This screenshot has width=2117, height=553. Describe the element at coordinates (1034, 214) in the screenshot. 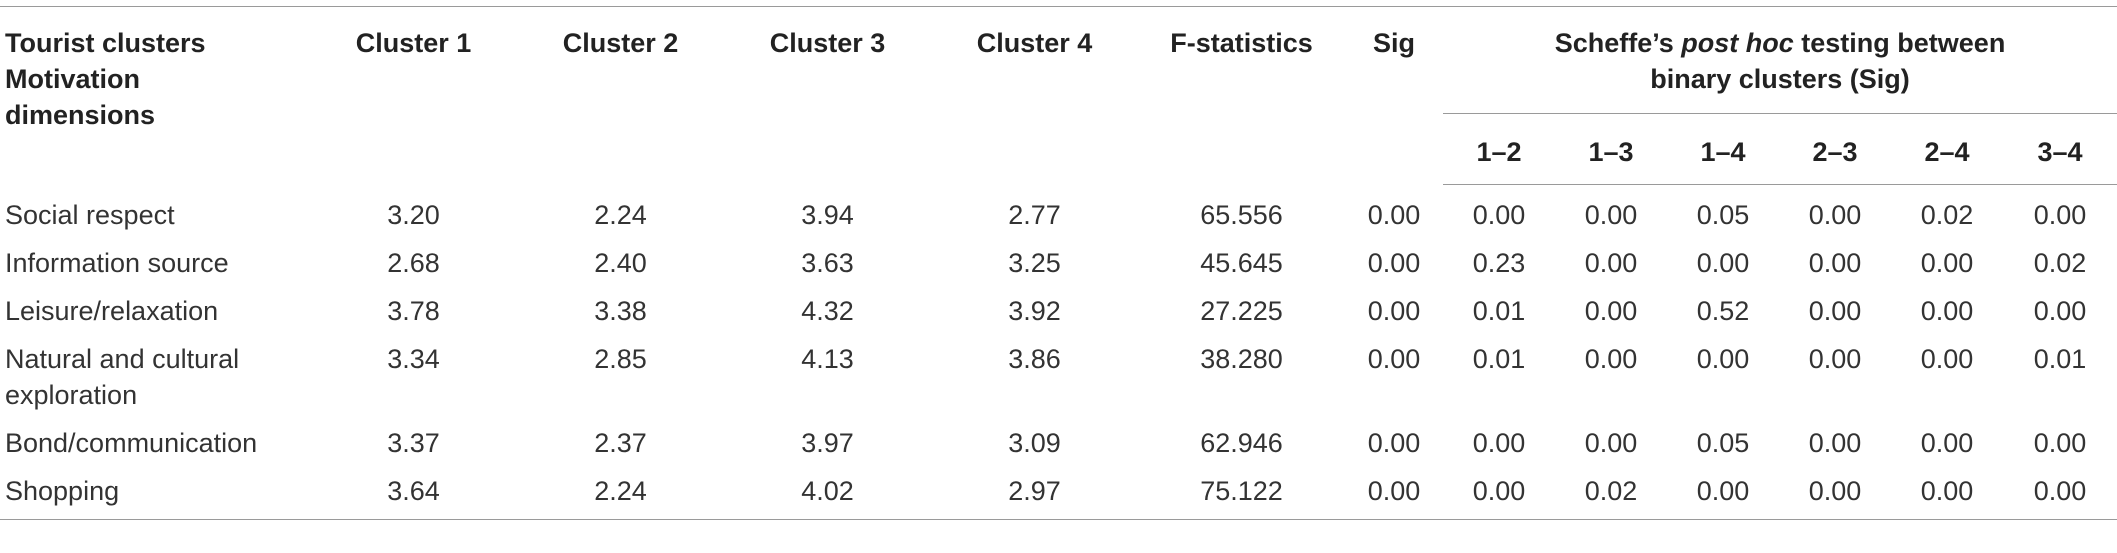

I see `cluster-4-value: 2.77` at that location.